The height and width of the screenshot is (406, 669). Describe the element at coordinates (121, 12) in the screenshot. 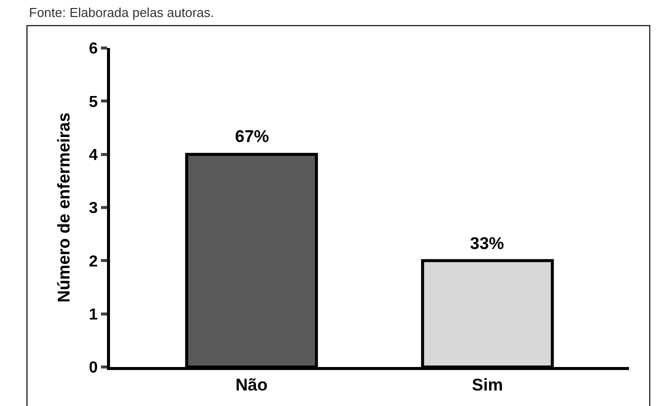

I see `source-note: Fonte: Elaborada pelas autoras.` at that location.